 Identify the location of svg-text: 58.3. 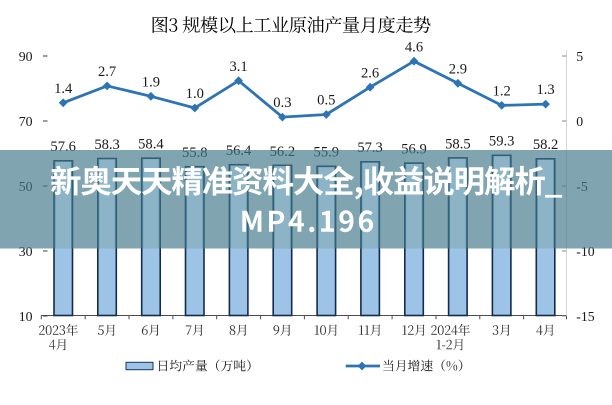
(107, 145).